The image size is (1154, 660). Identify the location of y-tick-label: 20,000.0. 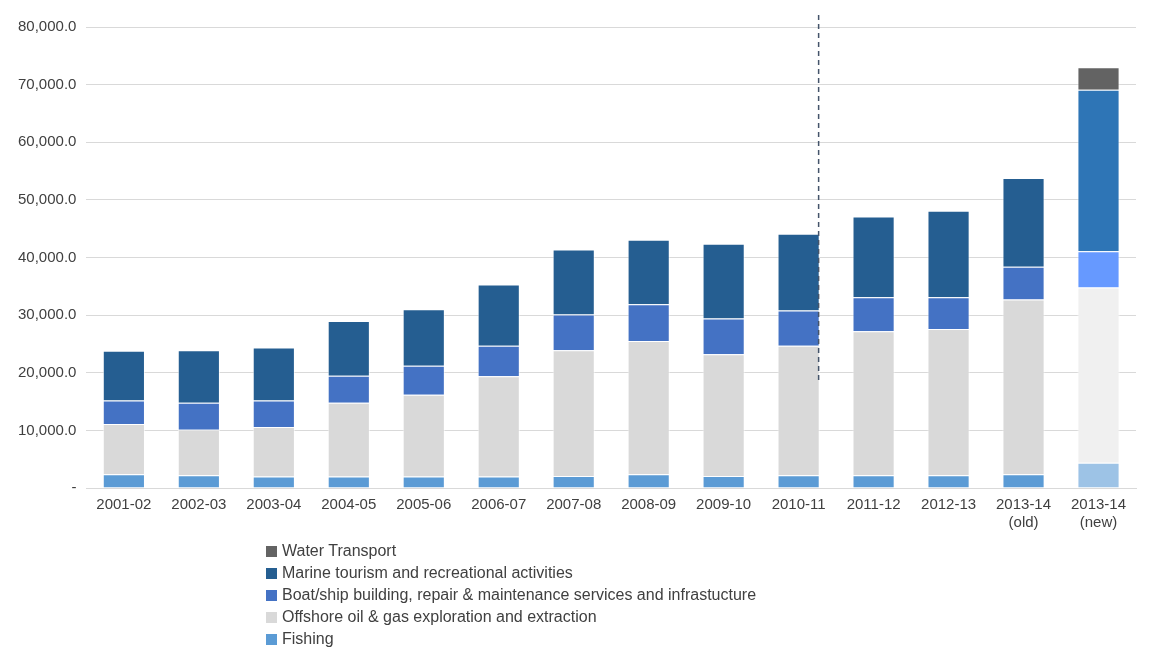
(47, 371).